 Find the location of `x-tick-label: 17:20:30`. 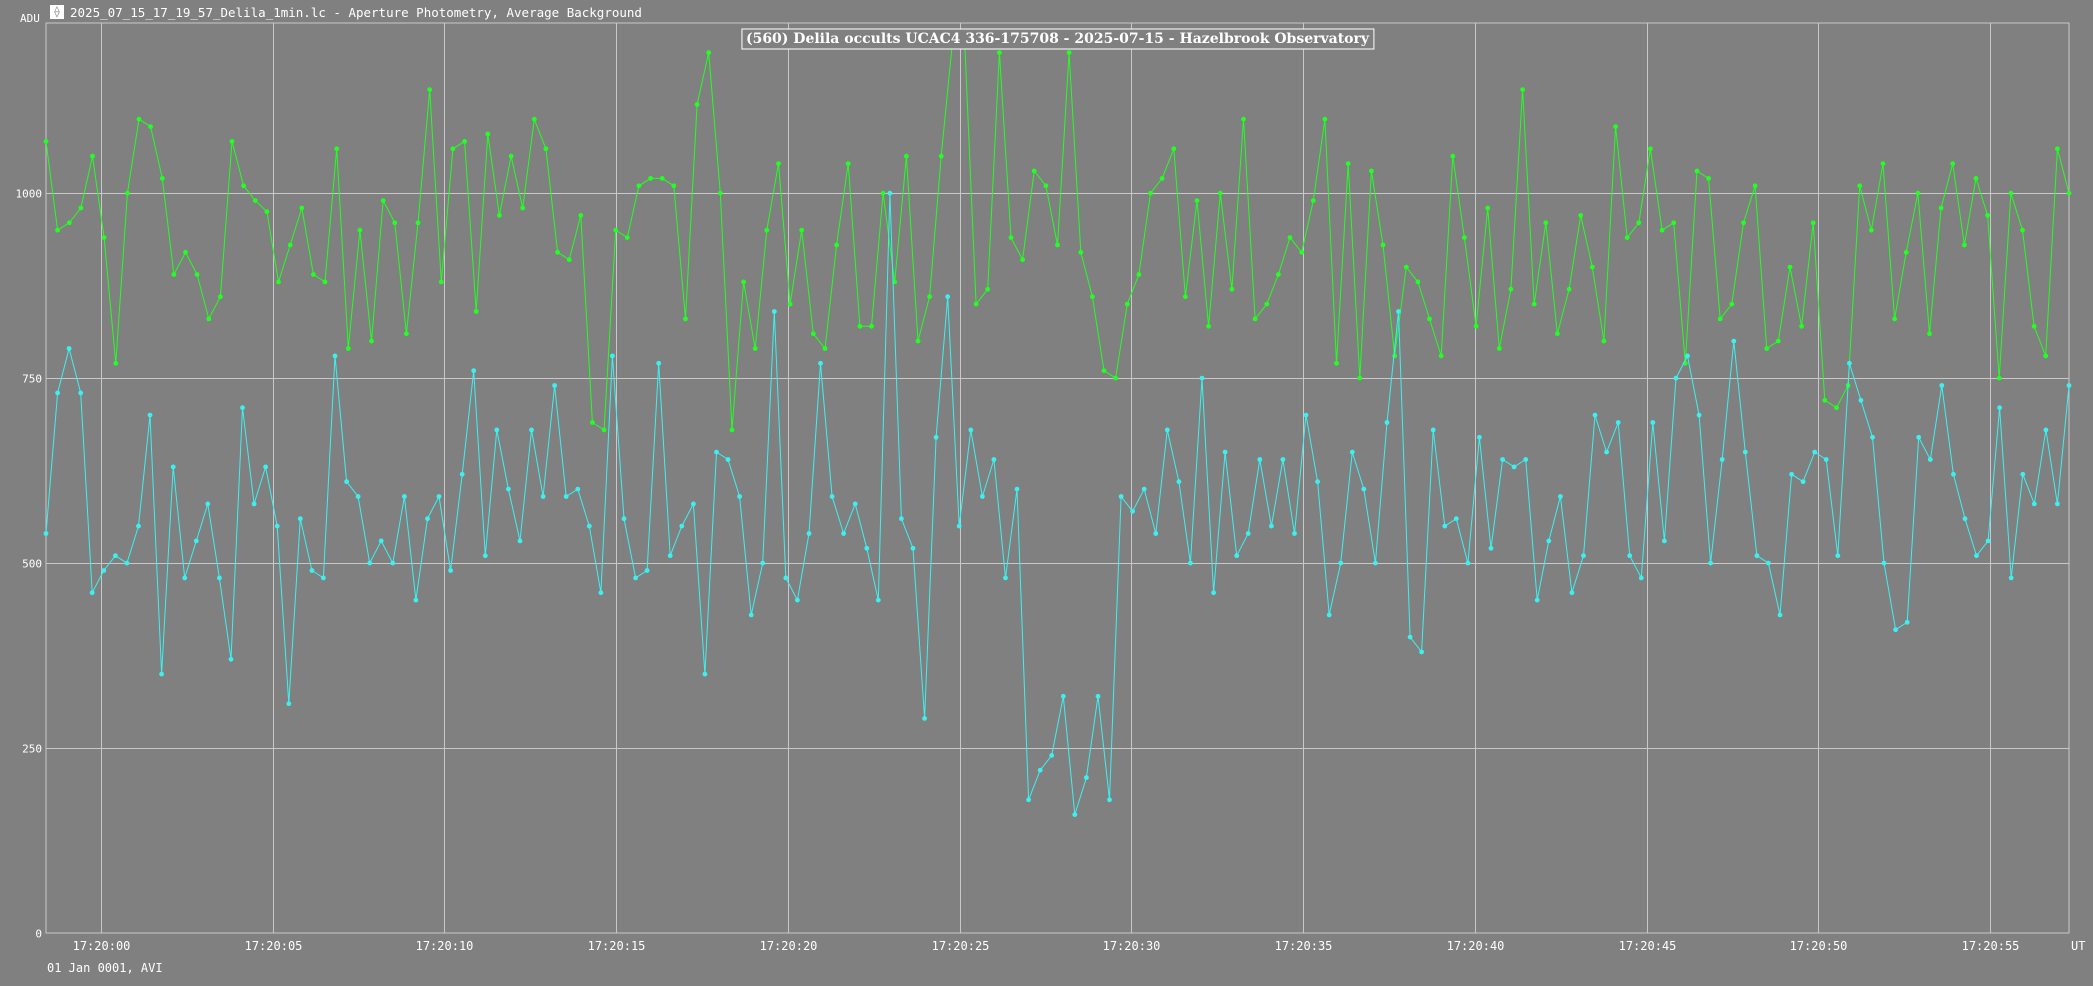

x-tick-label: 17:20:30 is located at coordinates (1132, 946).